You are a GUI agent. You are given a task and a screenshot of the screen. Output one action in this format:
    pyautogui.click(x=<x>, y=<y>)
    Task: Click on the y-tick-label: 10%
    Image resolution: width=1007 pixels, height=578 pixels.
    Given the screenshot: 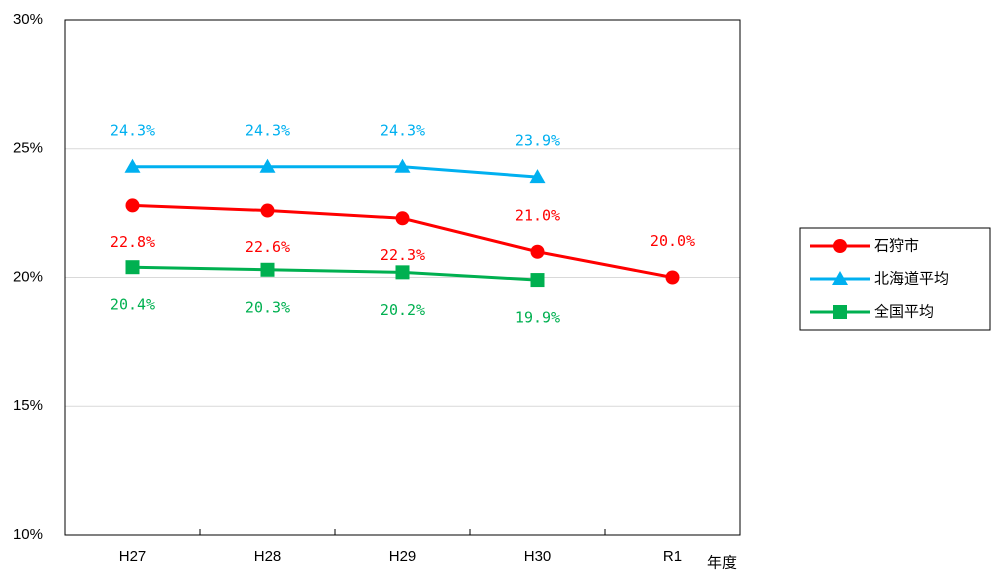 What is the action you would take?
    pyautogui.click(x=28, y=534)
    